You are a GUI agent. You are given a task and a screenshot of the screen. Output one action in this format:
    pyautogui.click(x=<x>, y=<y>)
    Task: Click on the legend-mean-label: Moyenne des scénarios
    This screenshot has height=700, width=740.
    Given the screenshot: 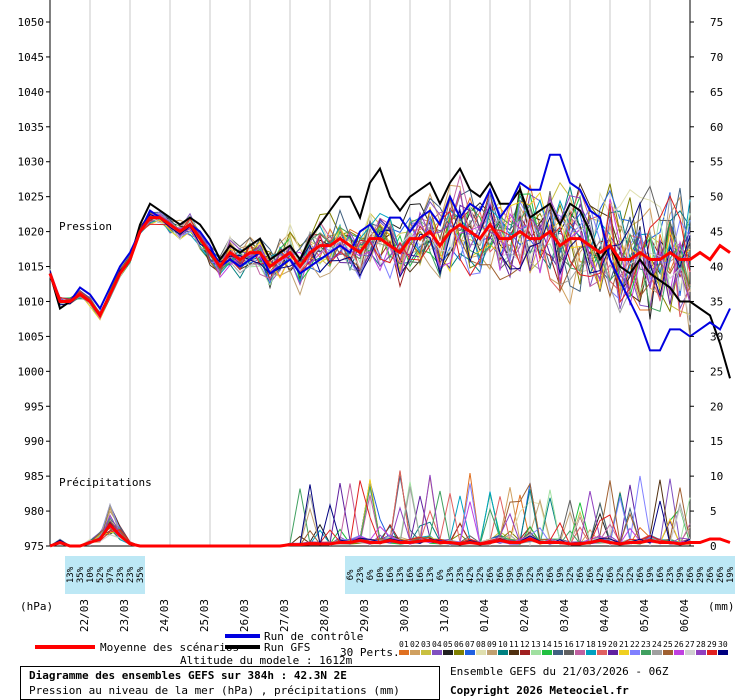 What is the action you would take?
    pyautogui.click(x=169, y=647)
    